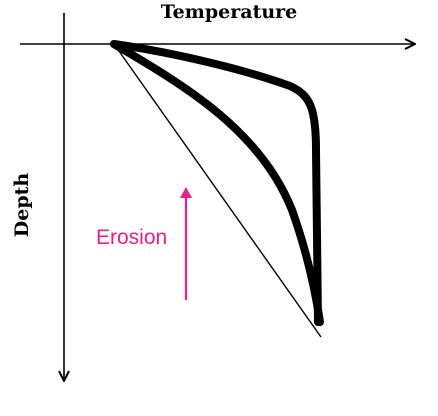  Describe the element at coordinates (131, 237) in the screenshot. I see `erosion-label: Erosion` at that location.